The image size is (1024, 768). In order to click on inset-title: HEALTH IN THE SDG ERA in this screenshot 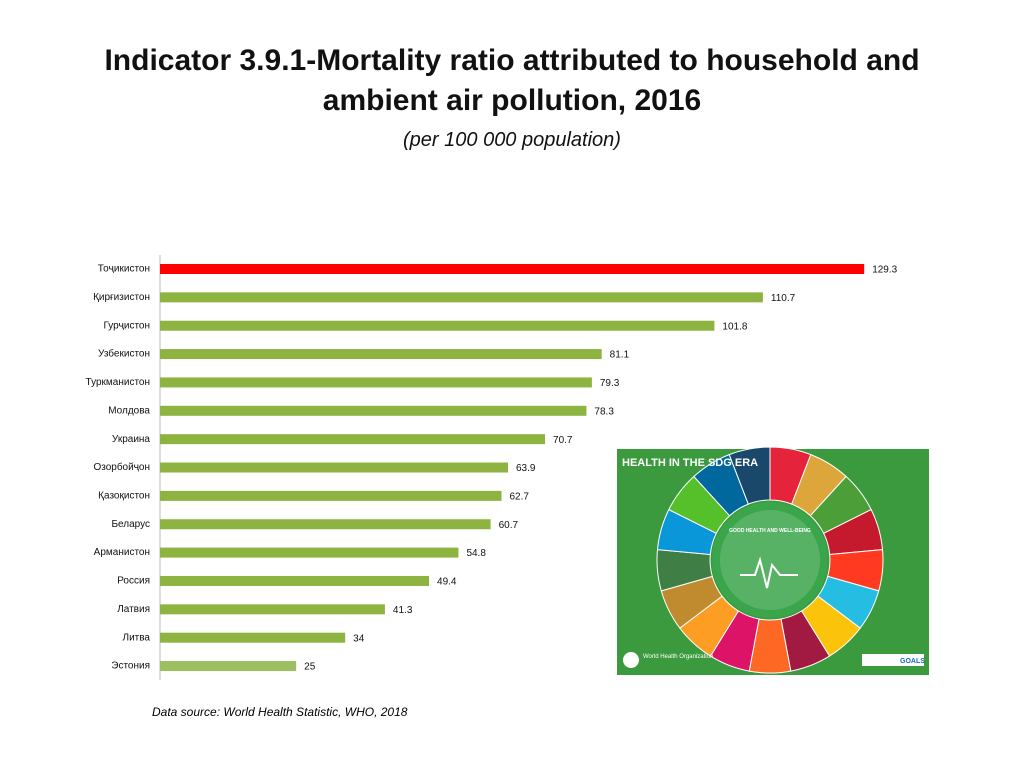, I will do `click(690, 463)`.